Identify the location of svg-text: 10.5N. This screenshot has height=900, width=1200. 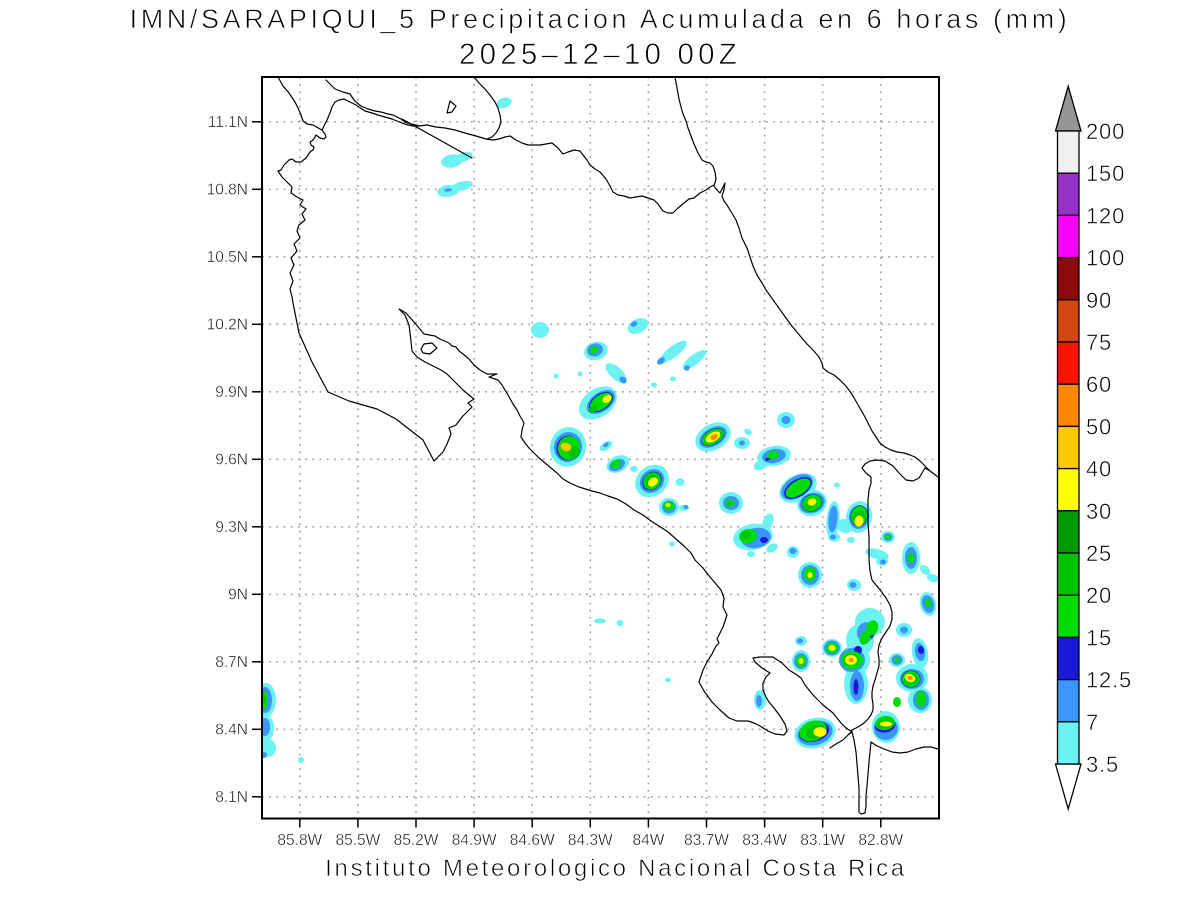
(227, 257).